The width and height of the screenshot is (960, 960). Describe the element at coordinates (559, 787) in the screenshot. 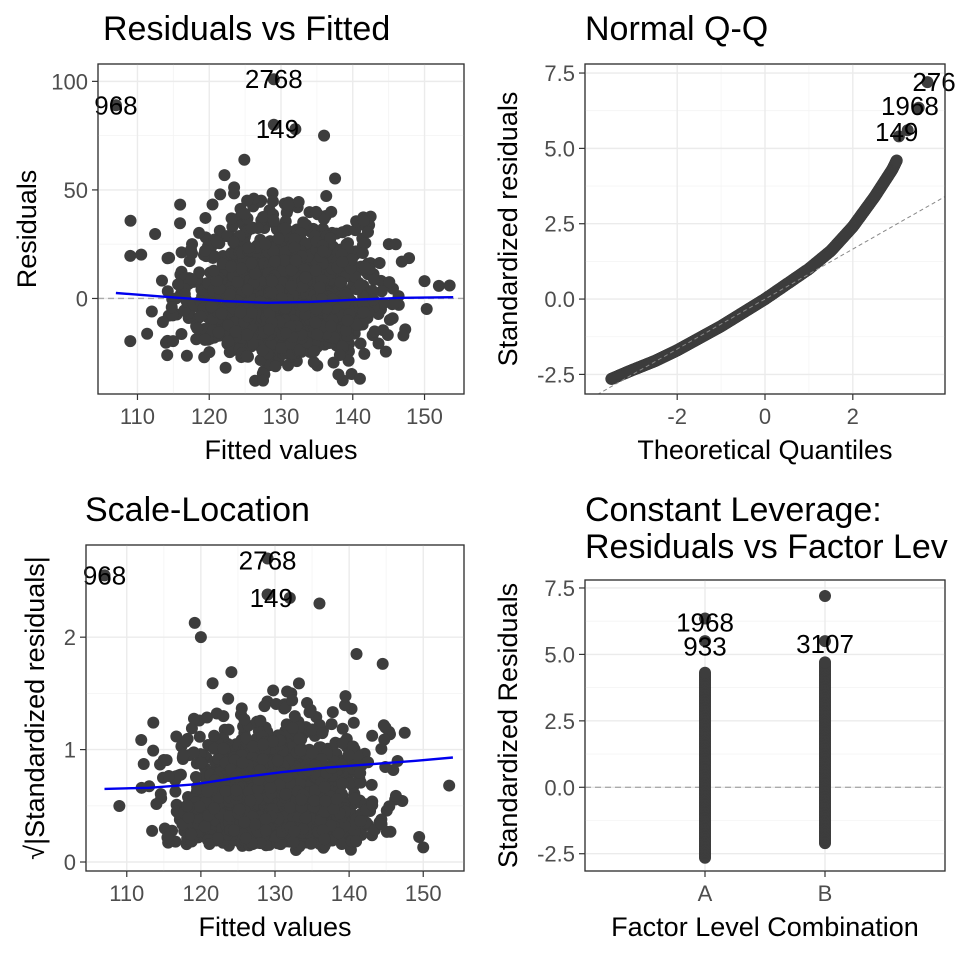

I see `y-tick-label: 0.0` at that location.